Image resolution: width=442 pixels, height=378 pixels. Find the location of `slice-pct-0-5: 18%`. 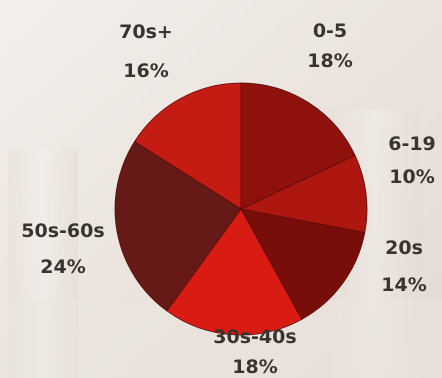

slice-pct-0-5: 18% is located at coordinates (329, 61).